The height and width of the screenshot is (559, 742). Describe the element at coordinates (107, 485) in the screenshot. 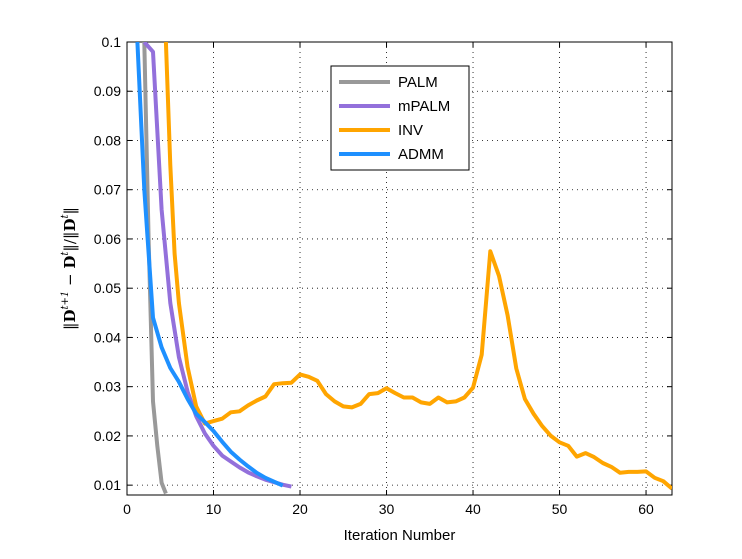

I see `y-tick-label: 0.01` at that location.